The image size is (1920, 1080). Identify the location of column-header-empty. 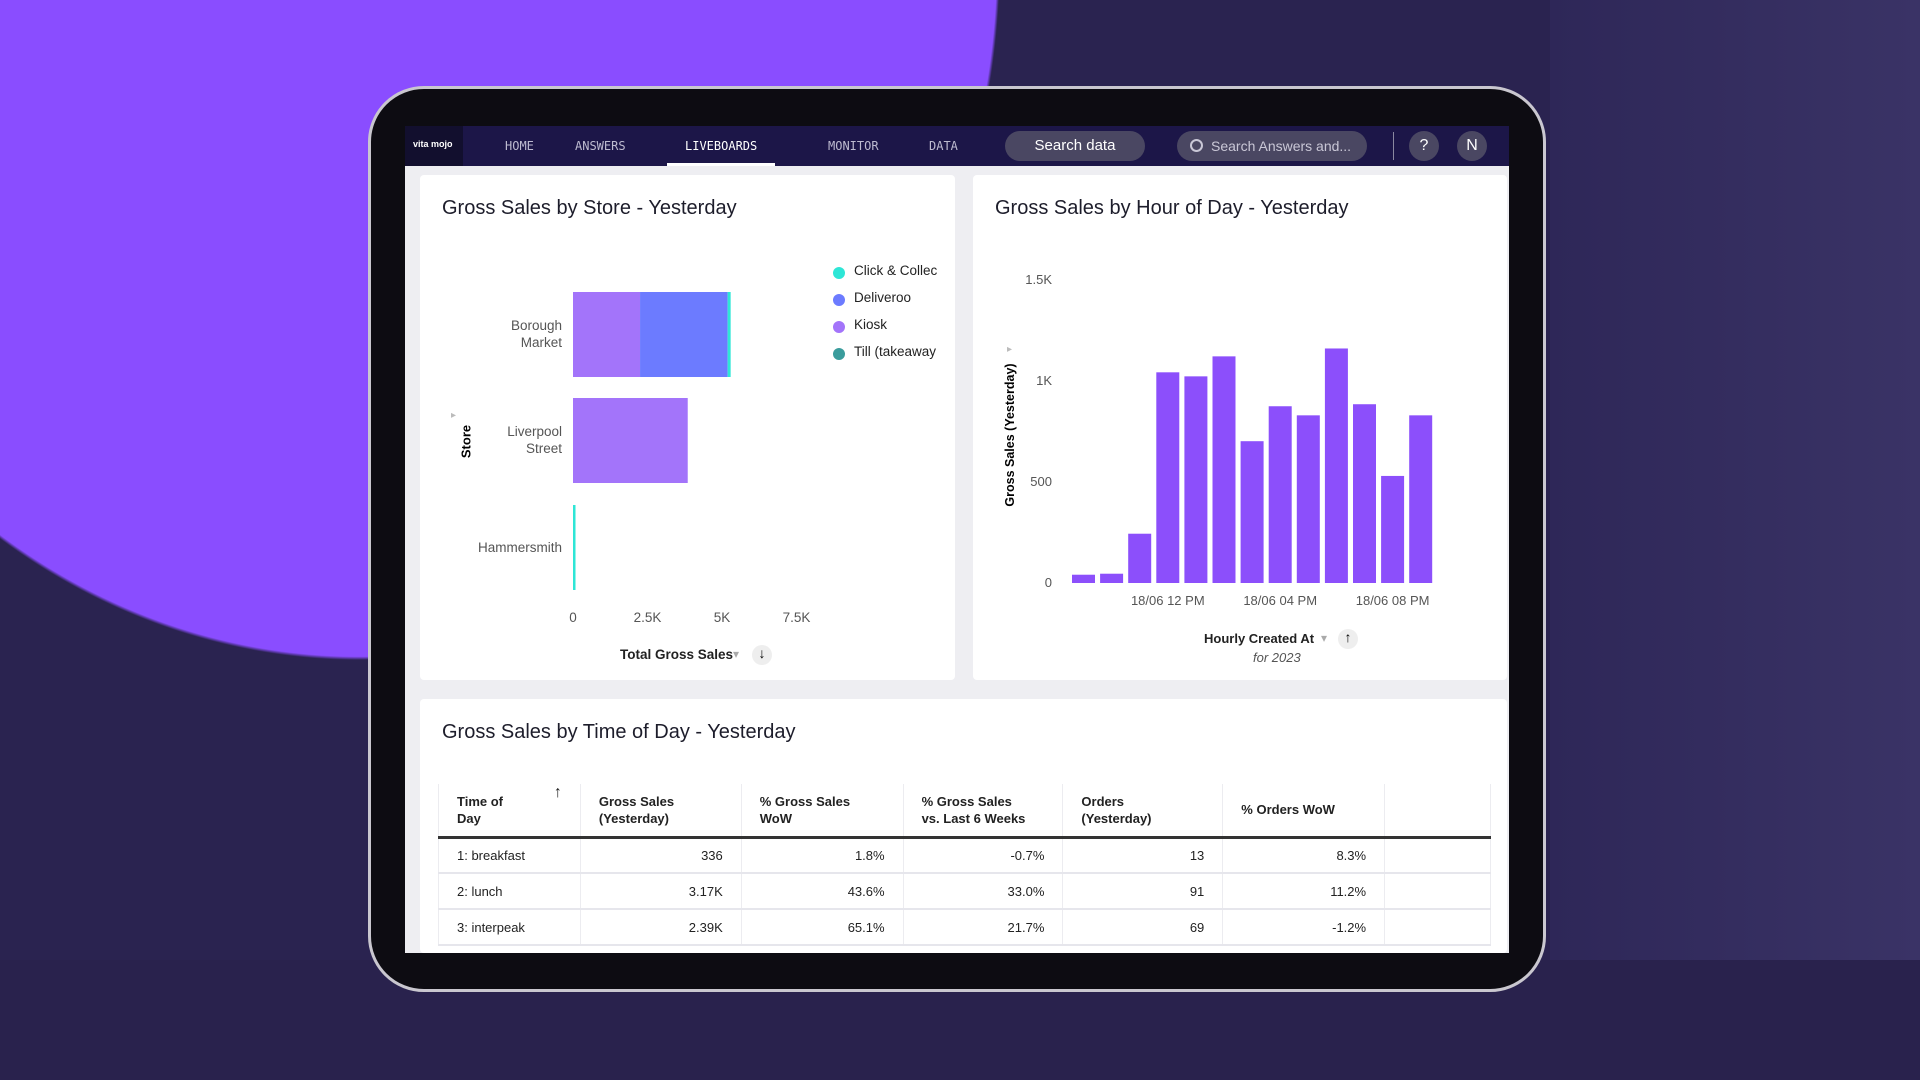
(1437, 811).